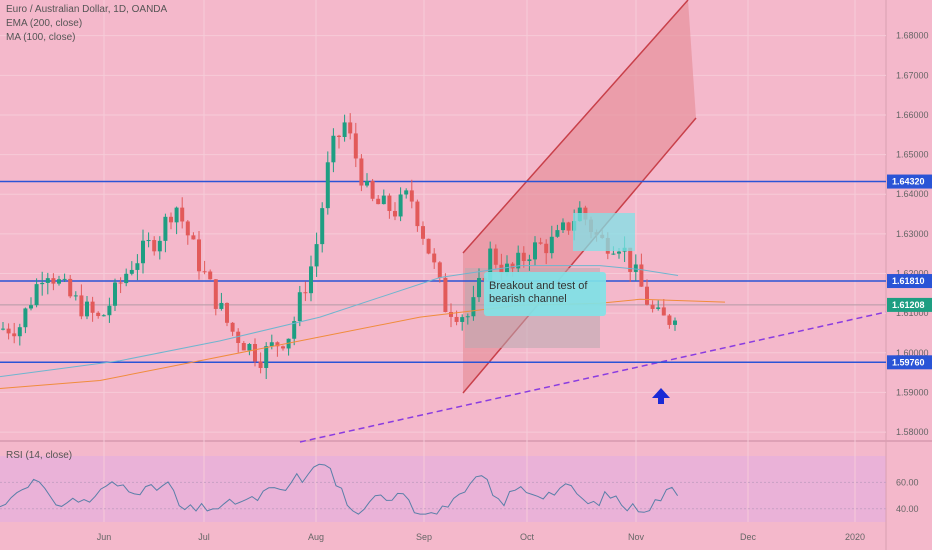  Describe the element at coordinates (908, 362) in the screenshot. I see `level-price-label: 1.59760` at that location.